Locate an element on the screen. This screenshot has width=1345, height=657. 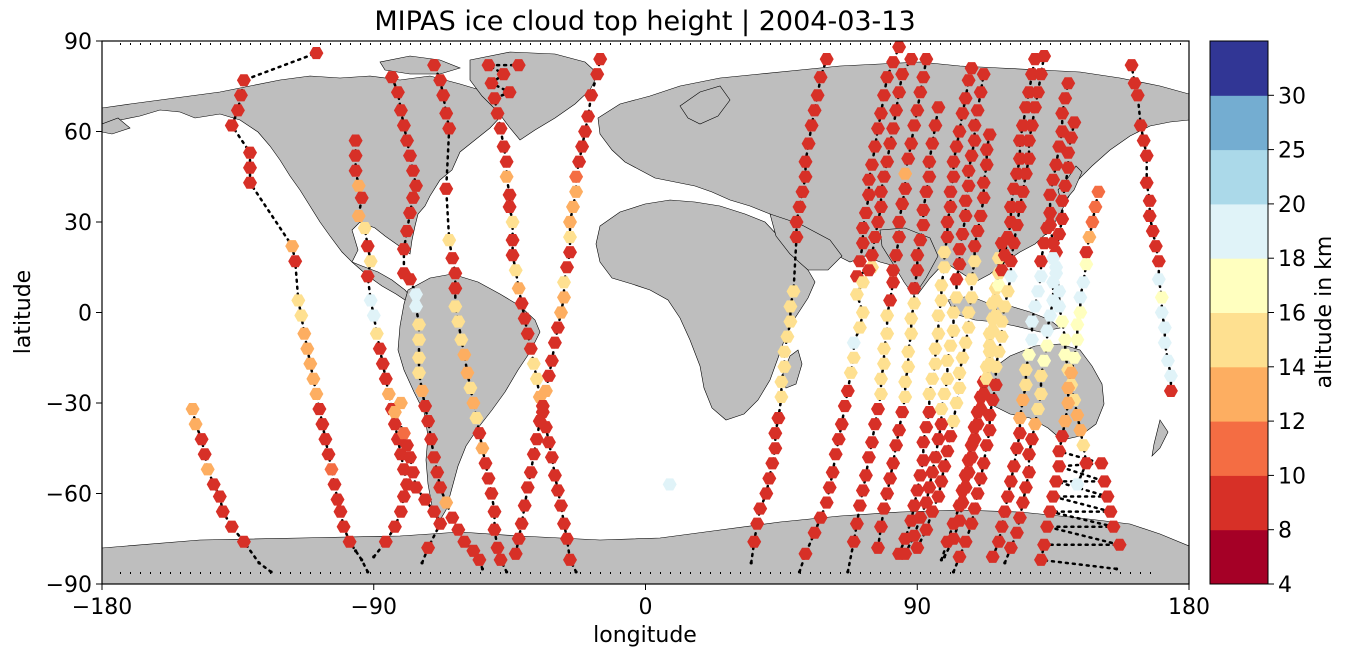
colorbar-tick-label: 8 is located at coordinates (1285, 531).